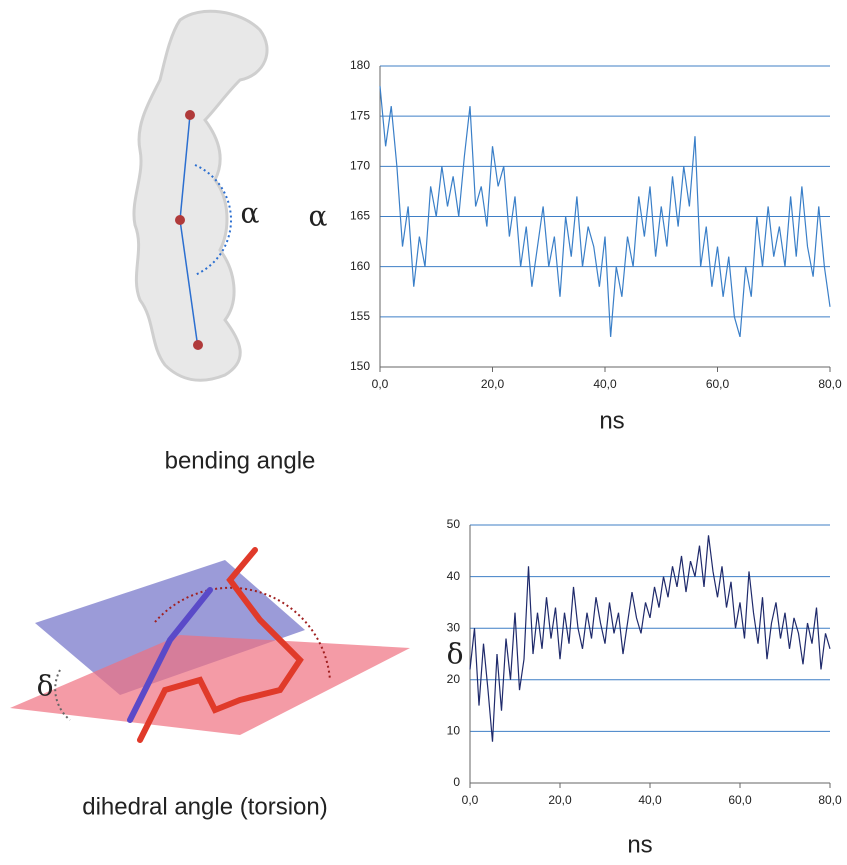 Image resolution: width=847 pixels, height=865 pixels. What do you see at coordinates (456, 782) in the screenshot?
I see `y-tick-label: 0` at bounding box center [456, 782].